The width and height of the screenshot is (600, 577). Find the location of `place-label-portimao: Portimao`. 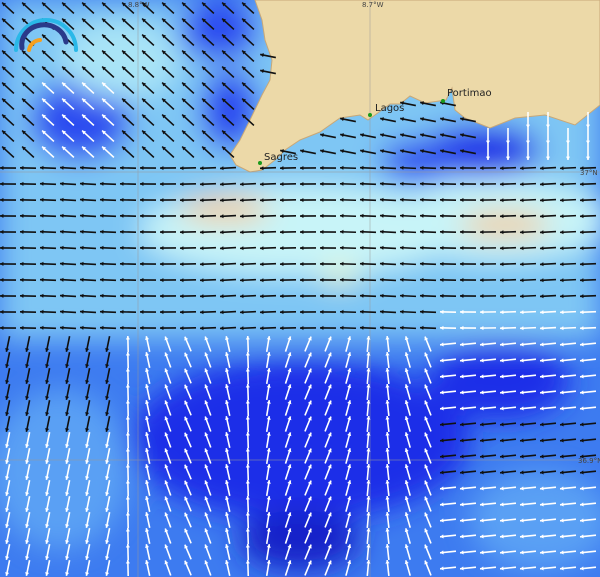

place-label-portimao: Portimao is located at coordinates (469, 93).